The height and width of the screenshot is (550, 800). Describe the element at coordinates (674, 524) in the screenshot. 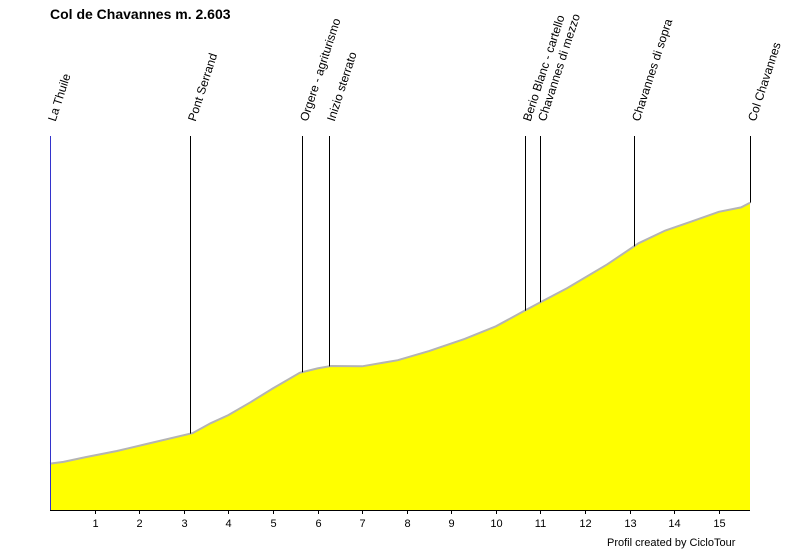

I see `x-tick-label: 14` at that location.